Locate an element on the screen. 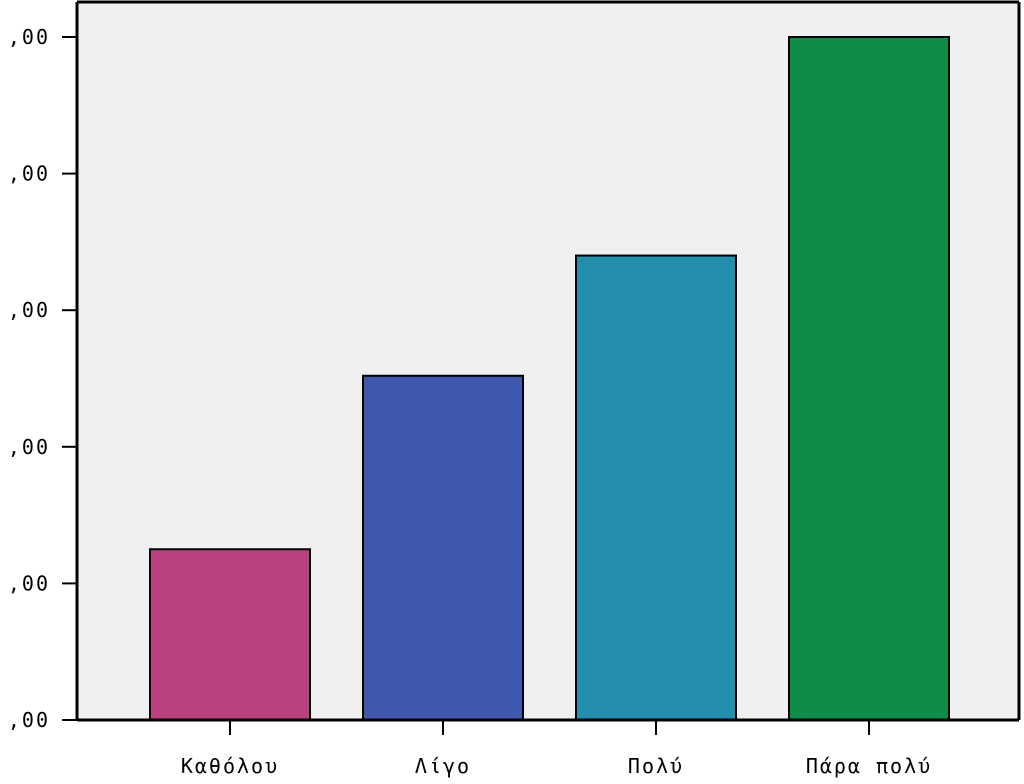 The width and height of the screenshot is (1024, 784). x-tick-label: Καθόλου is located at coordinates (230, 766).